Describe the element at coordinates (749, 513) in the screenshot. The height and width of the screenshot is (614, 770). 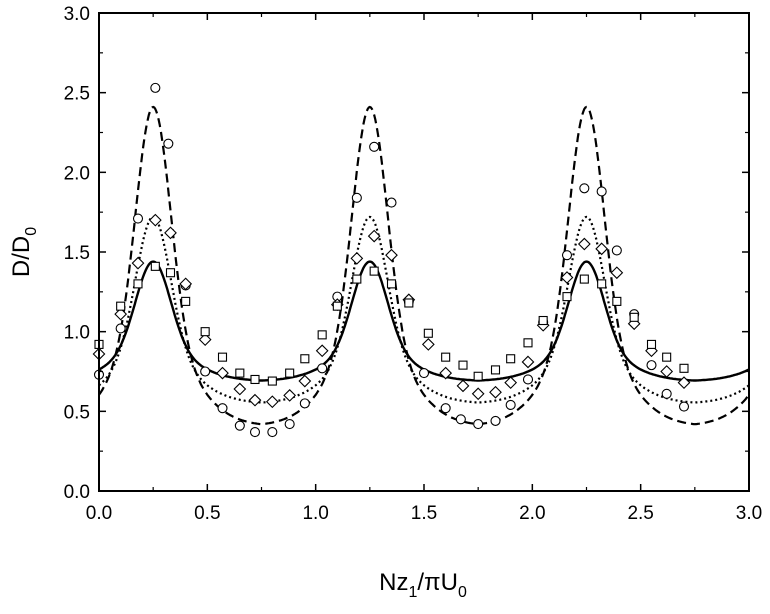
I see `x-tick-label: 3.0` at that location.